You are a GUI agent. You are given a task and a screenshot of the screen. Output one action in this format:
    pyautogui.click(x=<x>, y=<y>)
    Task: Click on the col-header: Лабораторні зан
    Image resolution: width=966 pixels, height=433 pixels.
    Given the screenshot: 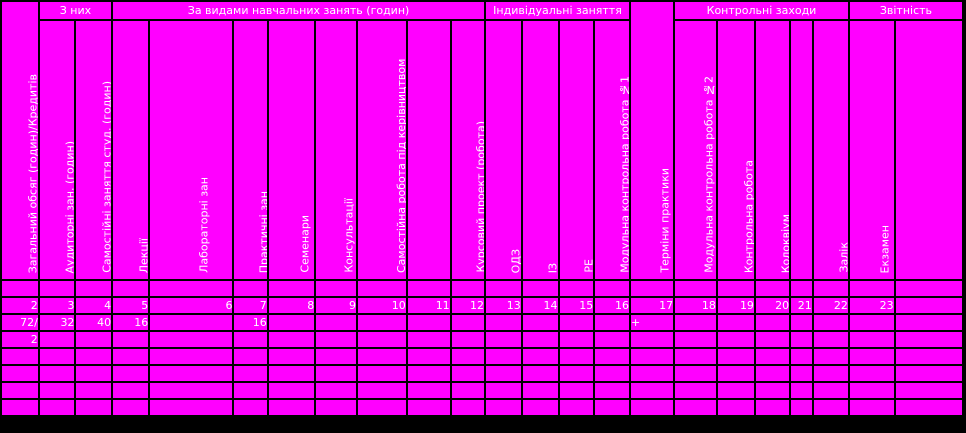 What is the action you would take?
    pyautogui.click(x=191, y=150)
    